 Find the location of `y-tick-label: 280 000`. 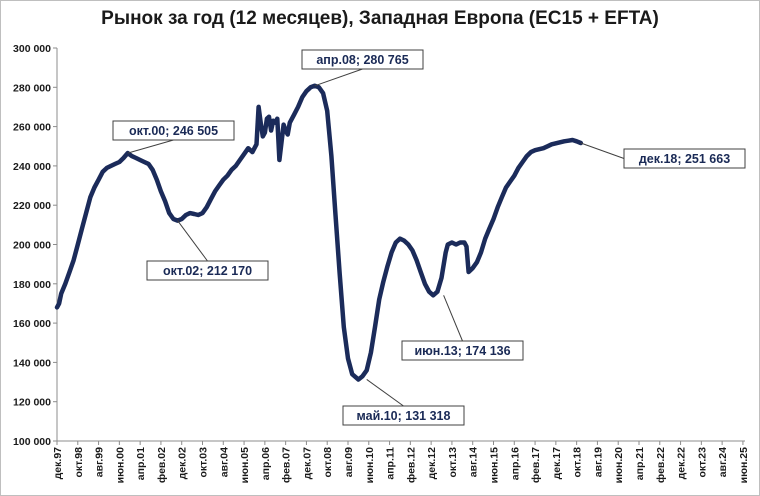

y-tick-label: 280 000 is located at coordinates (32, 88).